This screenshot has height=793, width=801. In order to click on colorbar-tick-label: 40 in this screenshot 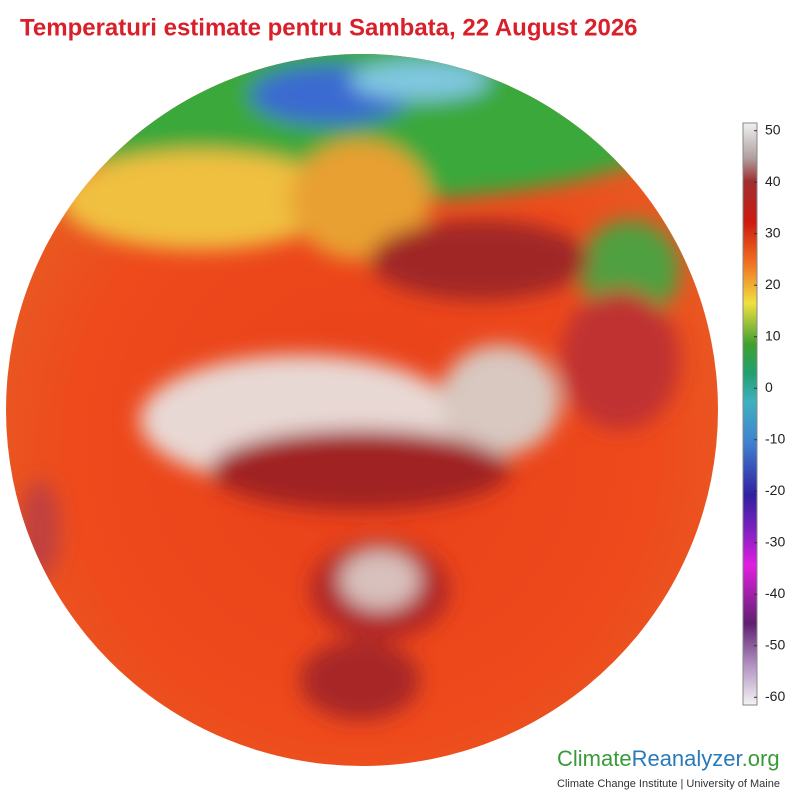, I will do `click(773, 181)`.